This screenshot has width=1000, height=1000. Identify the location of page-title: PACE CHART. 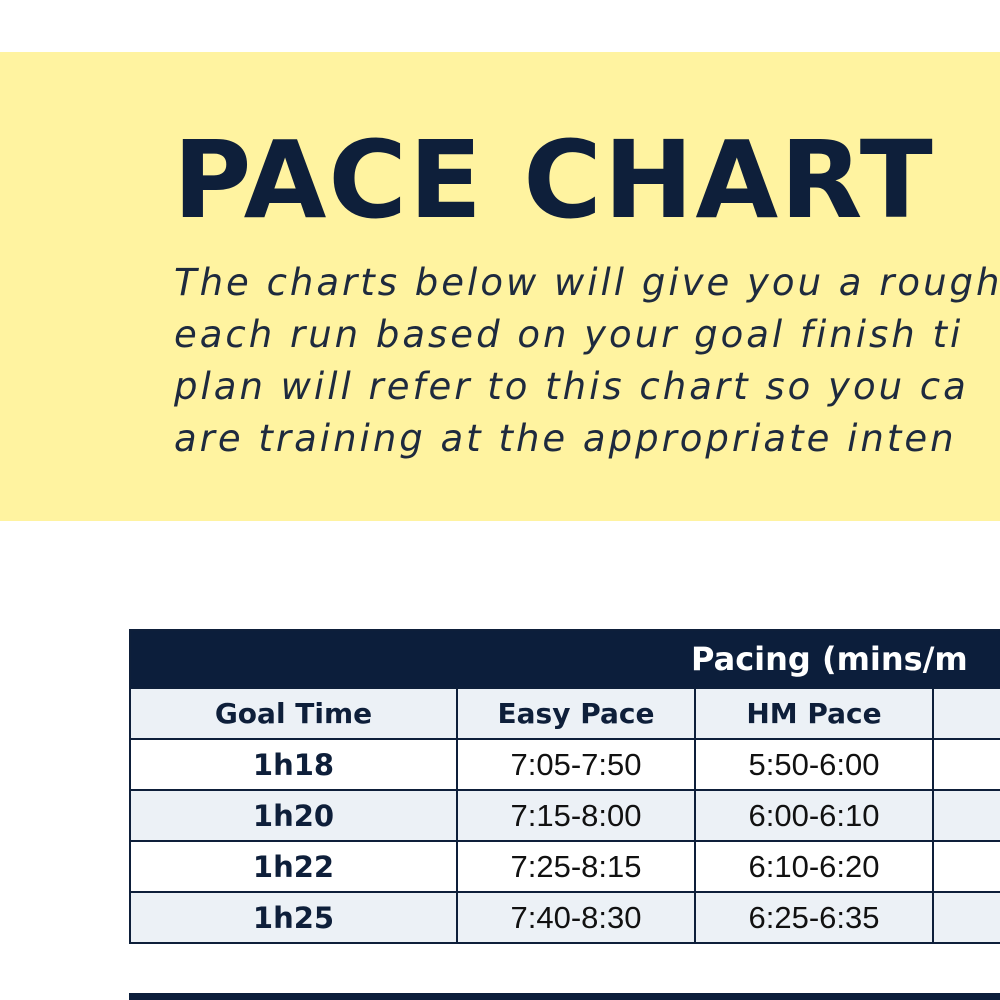
(554, 181).